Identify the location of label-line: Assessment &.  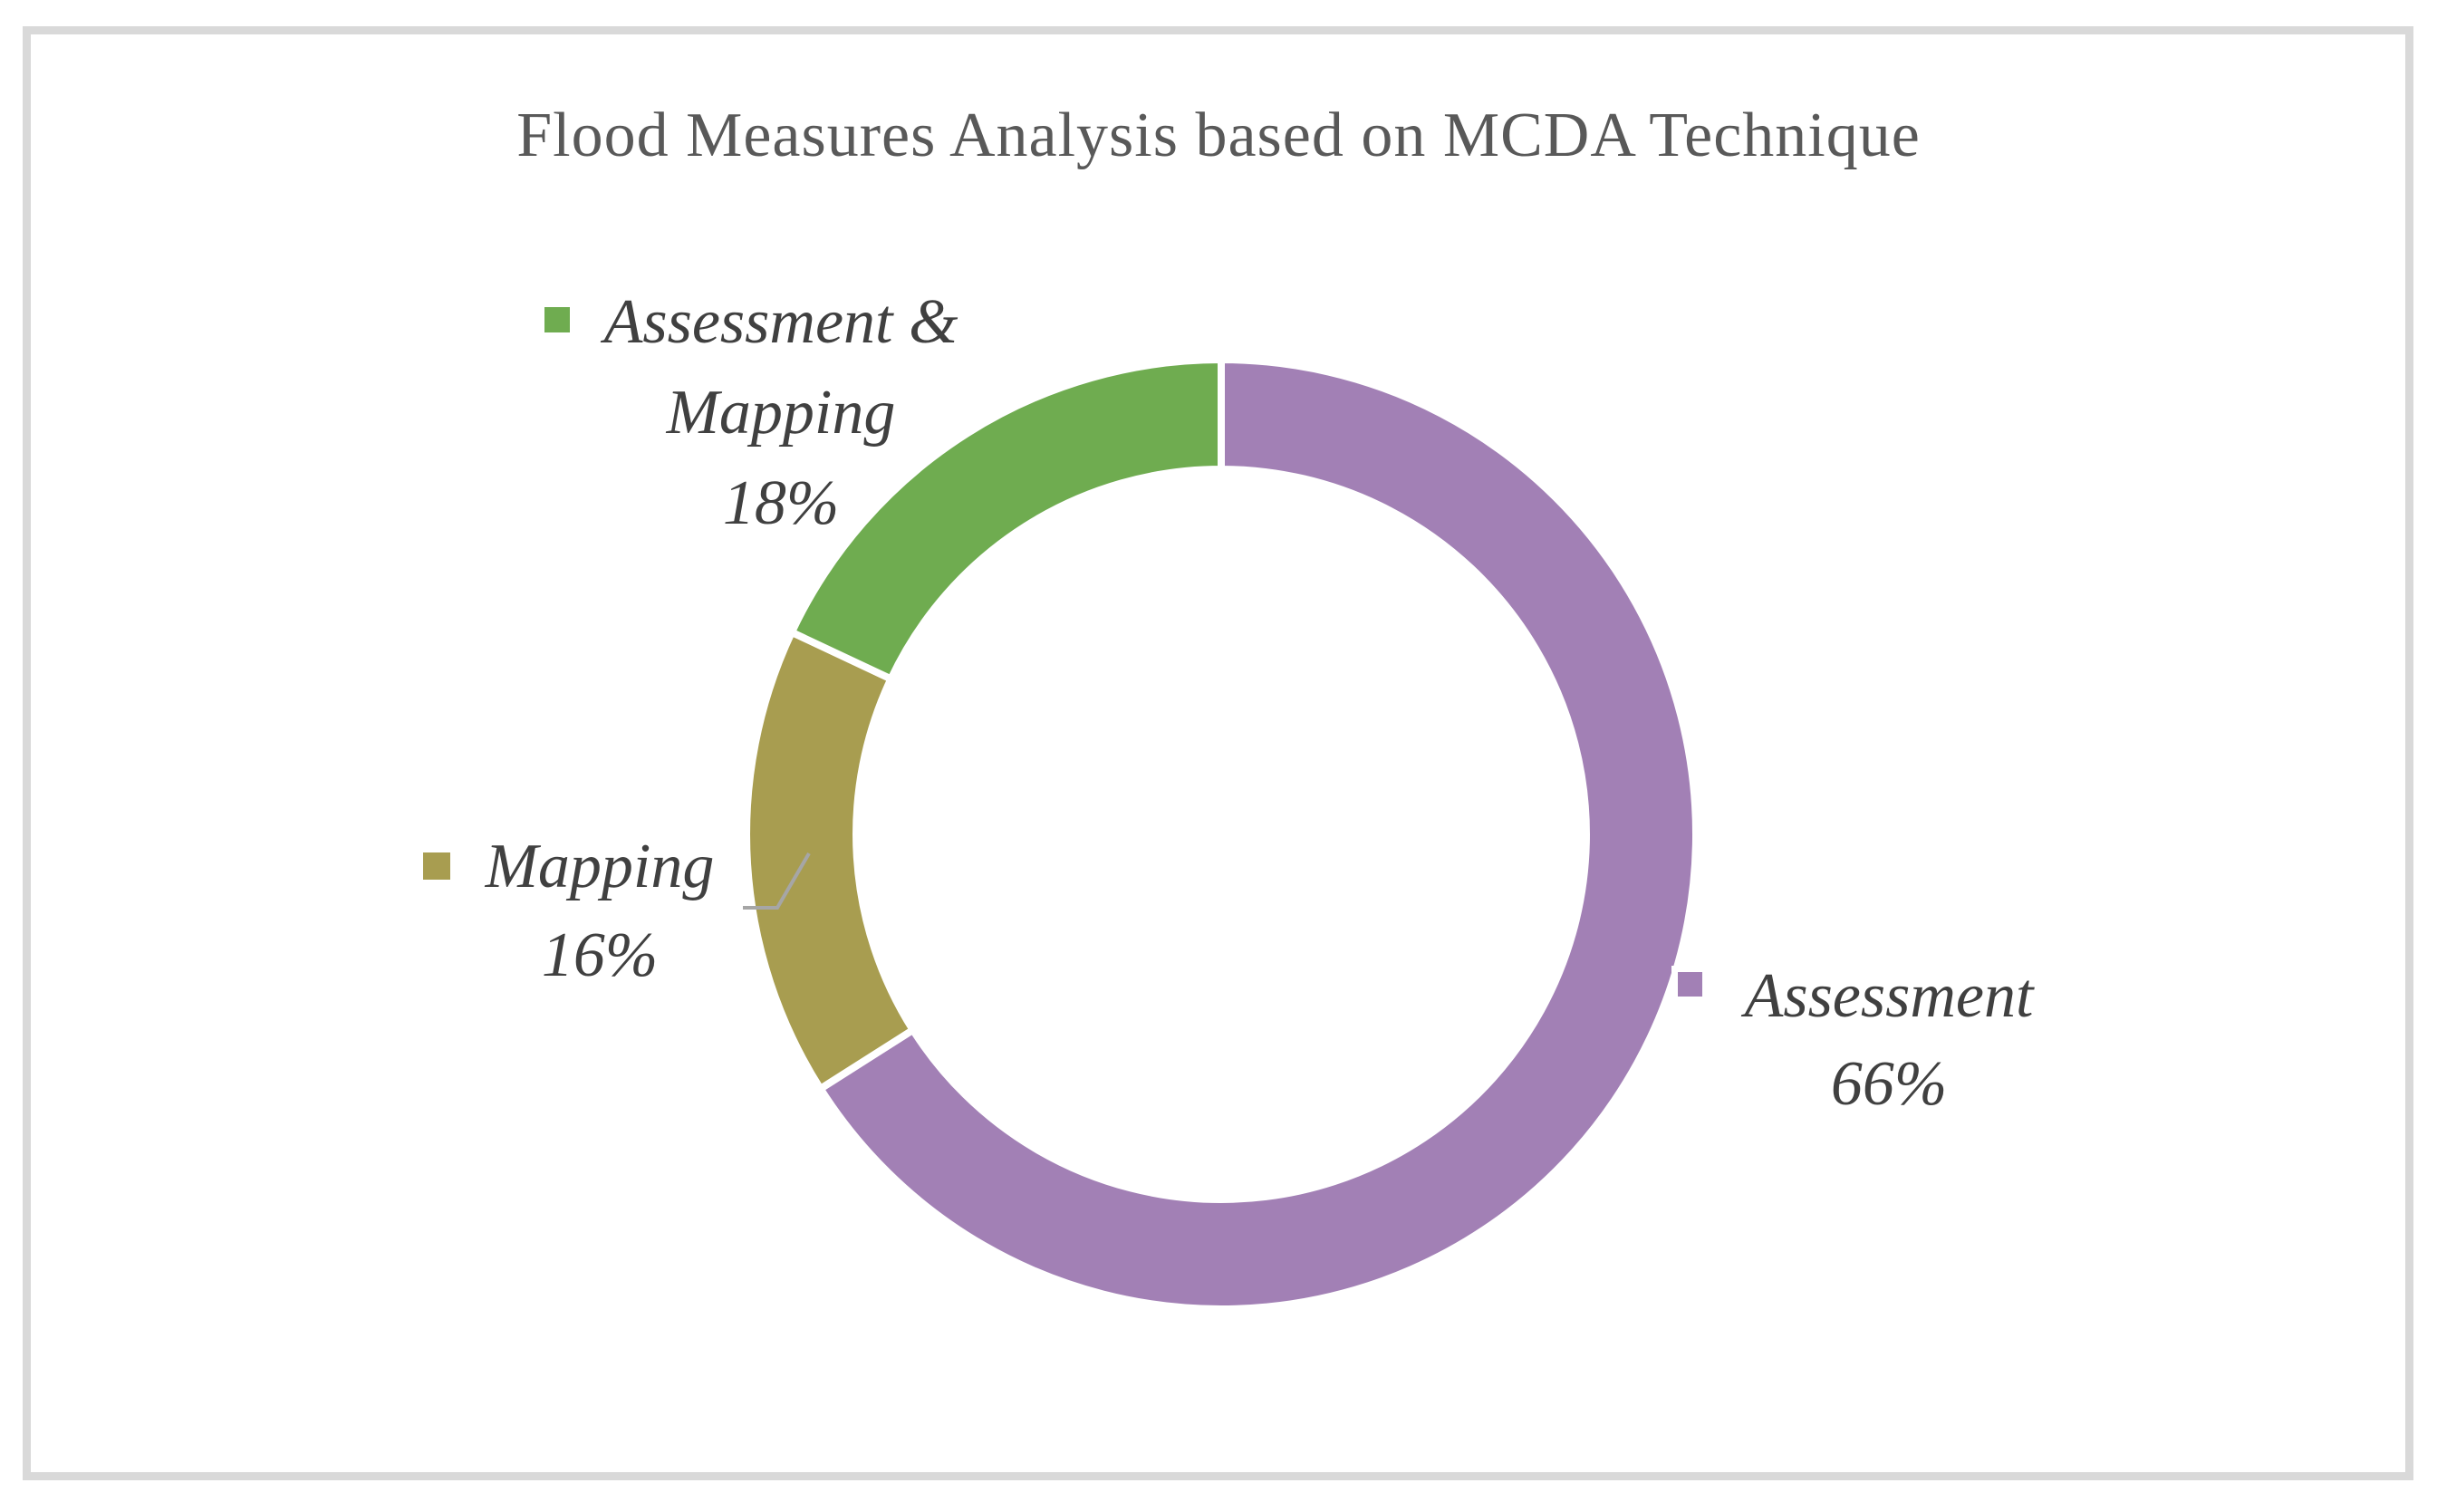
(780, 322).